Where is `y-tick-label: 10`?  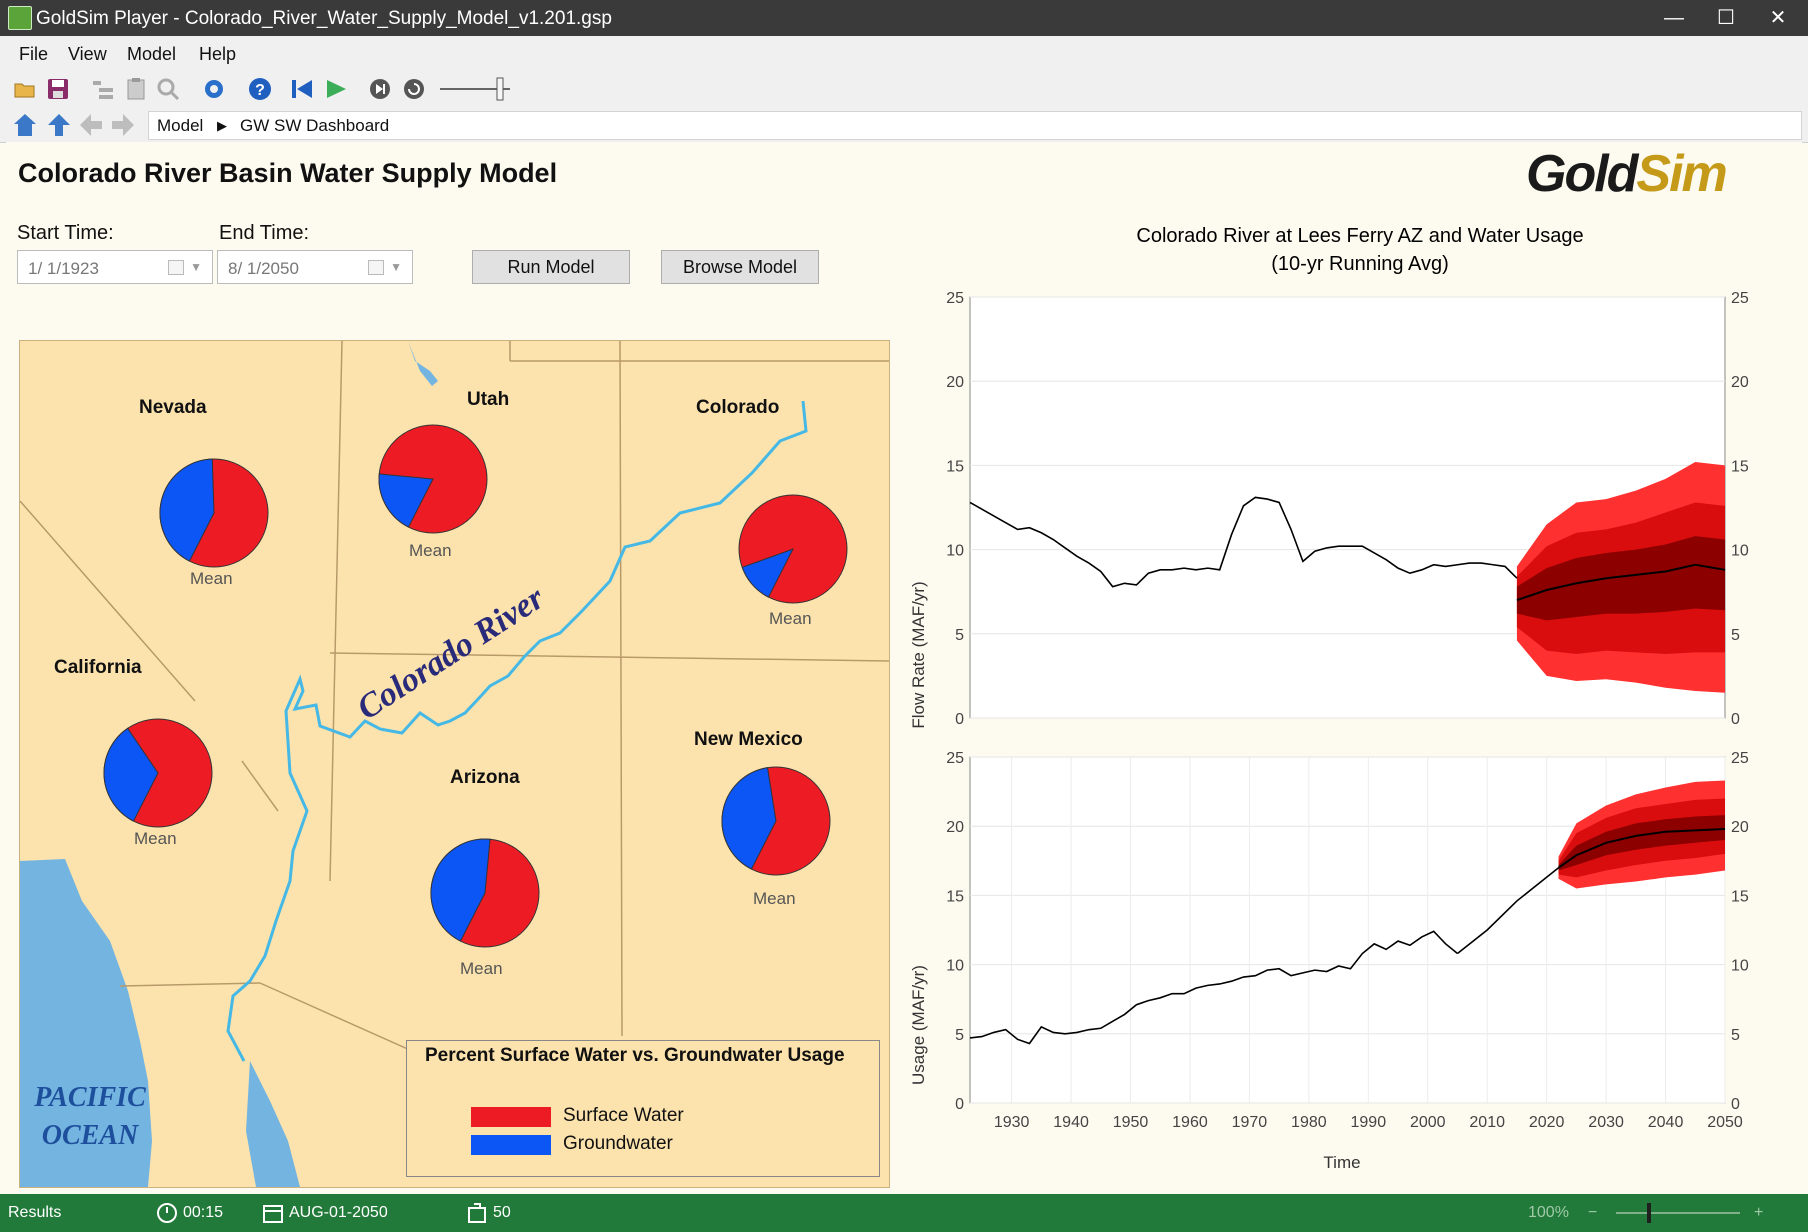
y-tick-label: 10 is located at coordinates (955, 966).